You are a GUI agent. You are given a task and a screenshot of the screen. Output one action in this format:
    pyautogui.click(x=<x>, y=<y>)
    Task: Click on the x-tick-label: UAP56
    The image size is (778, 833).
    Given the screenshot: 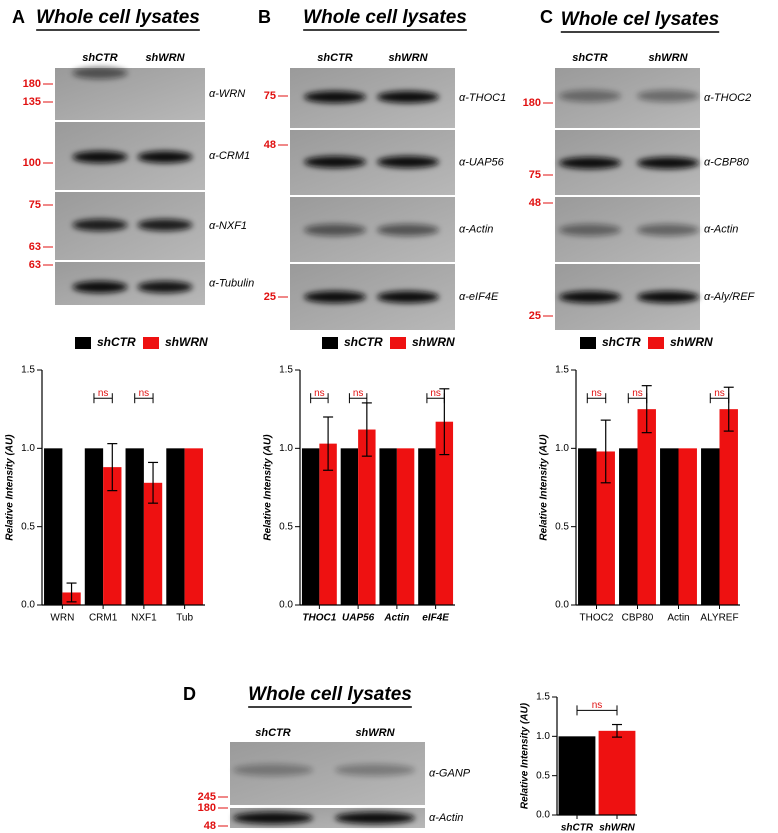 What is the action you would take?
    pyautogui.click(x=358, y=618)
    